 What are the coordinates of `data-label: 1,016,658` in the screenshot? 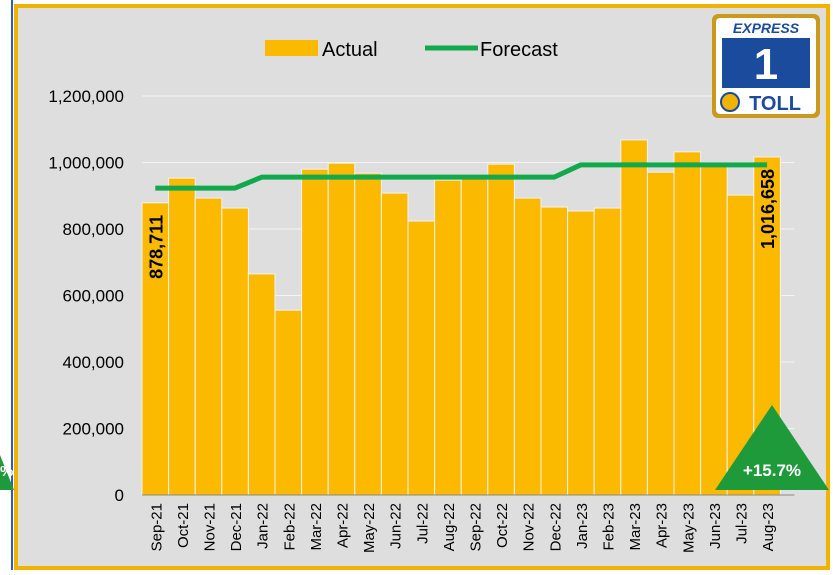 It's located at (768, 209).